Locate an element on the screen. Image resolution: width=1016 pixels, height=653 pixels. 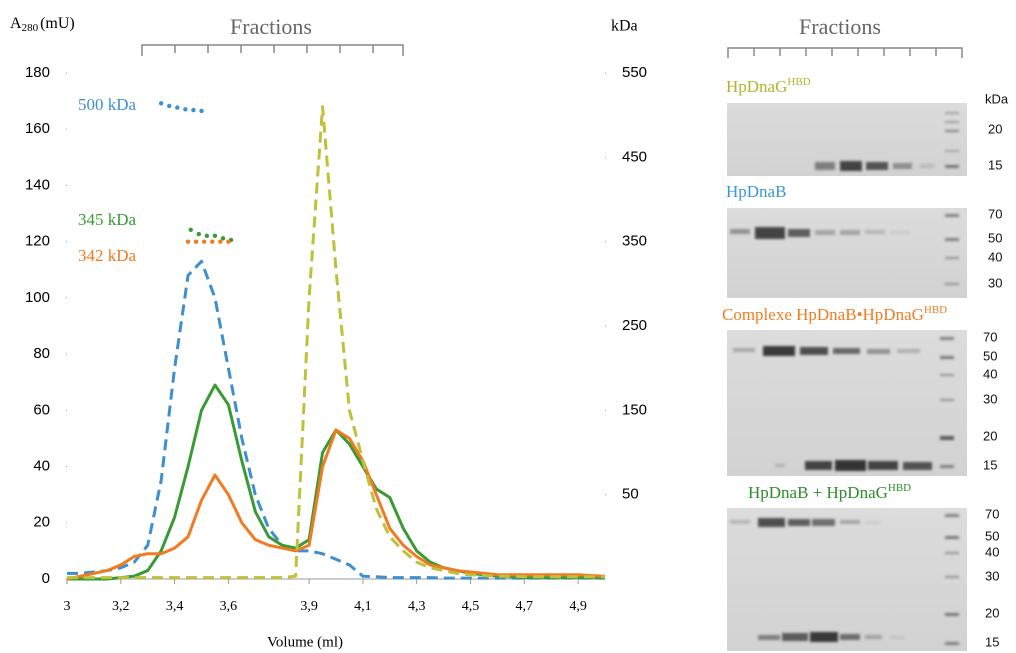
x-tick-label: 4,3 is located at coordinates (417, 606).